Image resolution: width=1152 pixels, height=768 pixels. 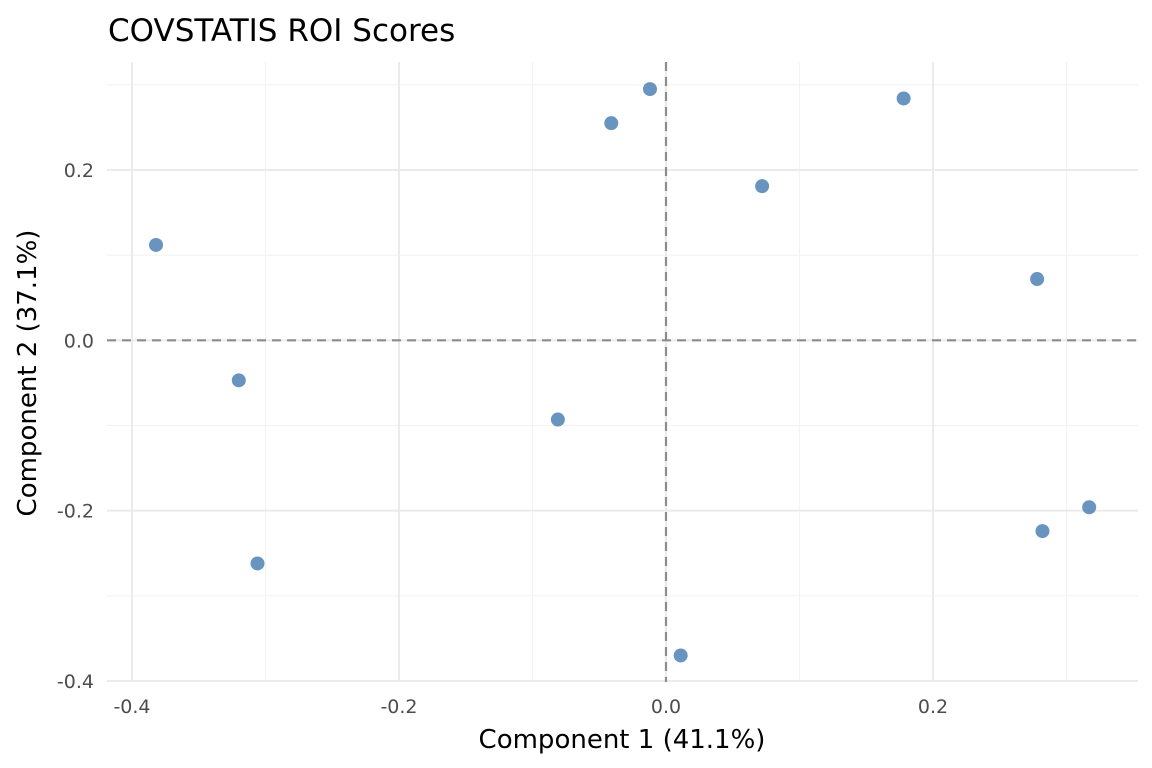 What do you see at coordinates (75, 426) in the screenshot?
I see `y-tick-labels: -0.4 -0.2 0.0 0.2` at bounding box center [75, 426].